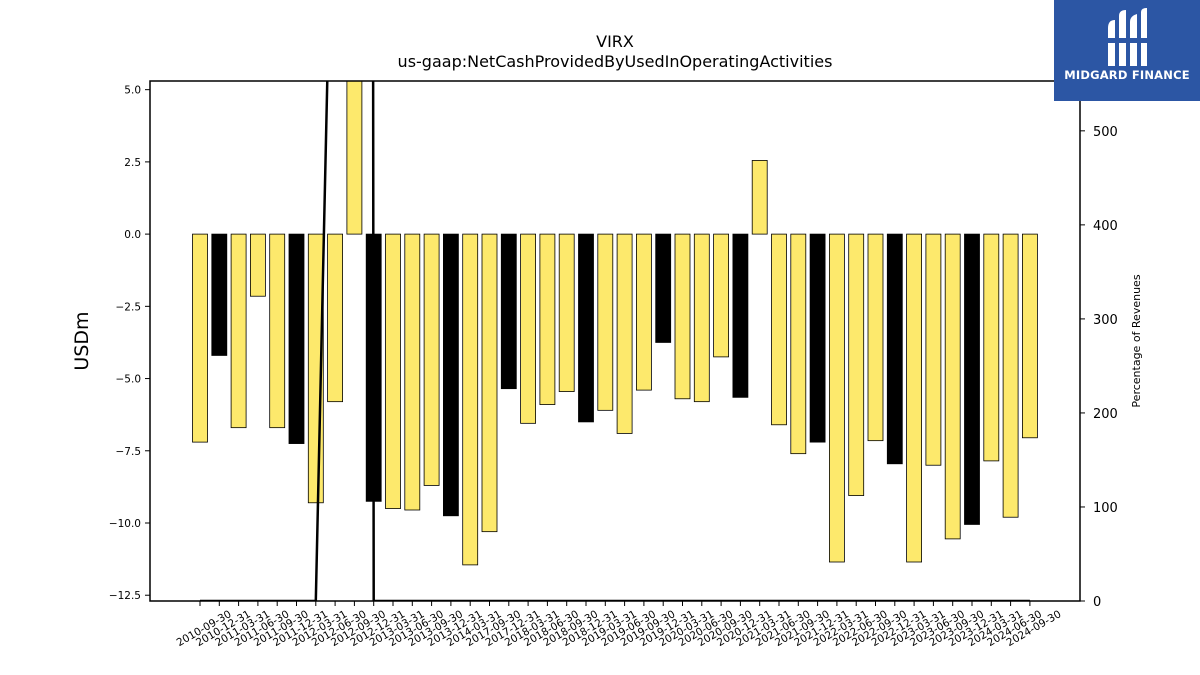 The width and height of the screenshot is (1200, 675). I want to click on y2-tick-label: 400, so click(1105, 226).